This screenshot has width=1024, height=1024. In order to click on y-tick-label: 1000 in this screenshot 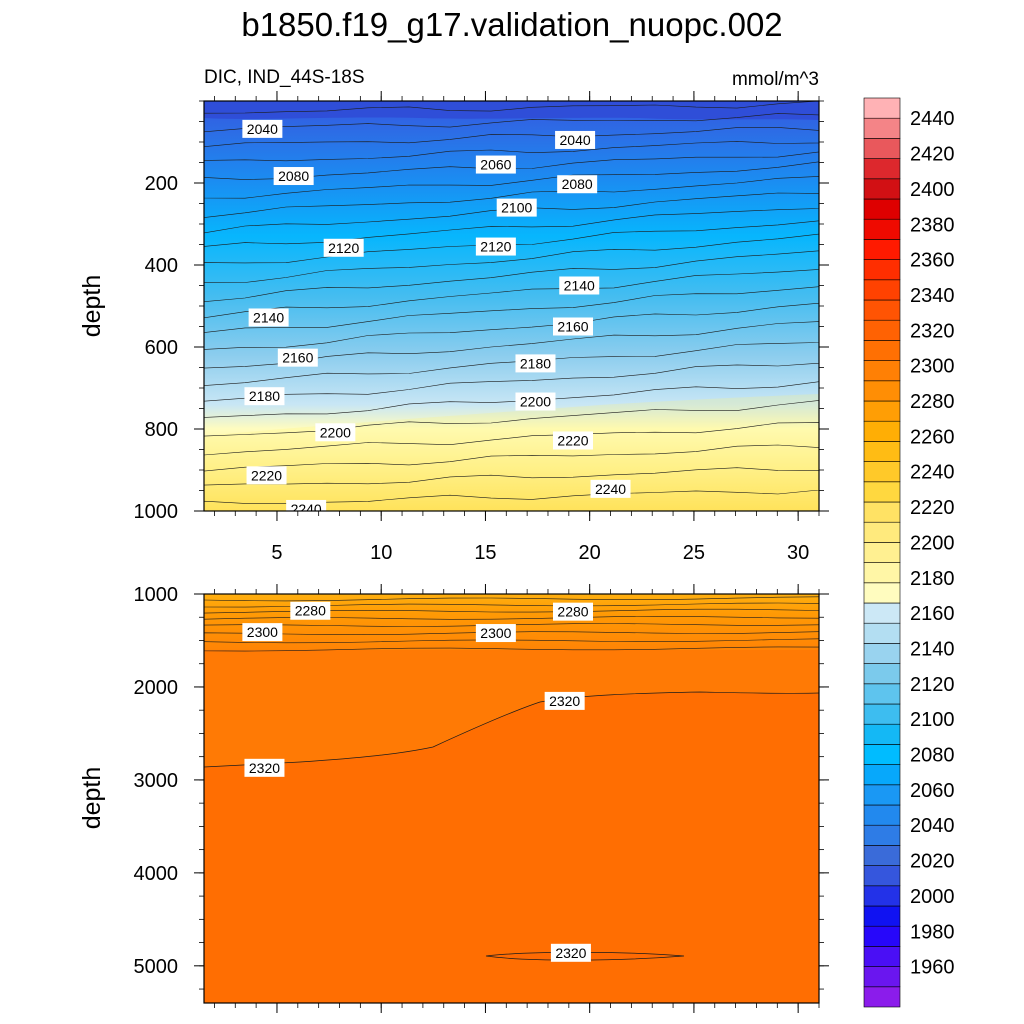, I will do `click(156, 512)`.